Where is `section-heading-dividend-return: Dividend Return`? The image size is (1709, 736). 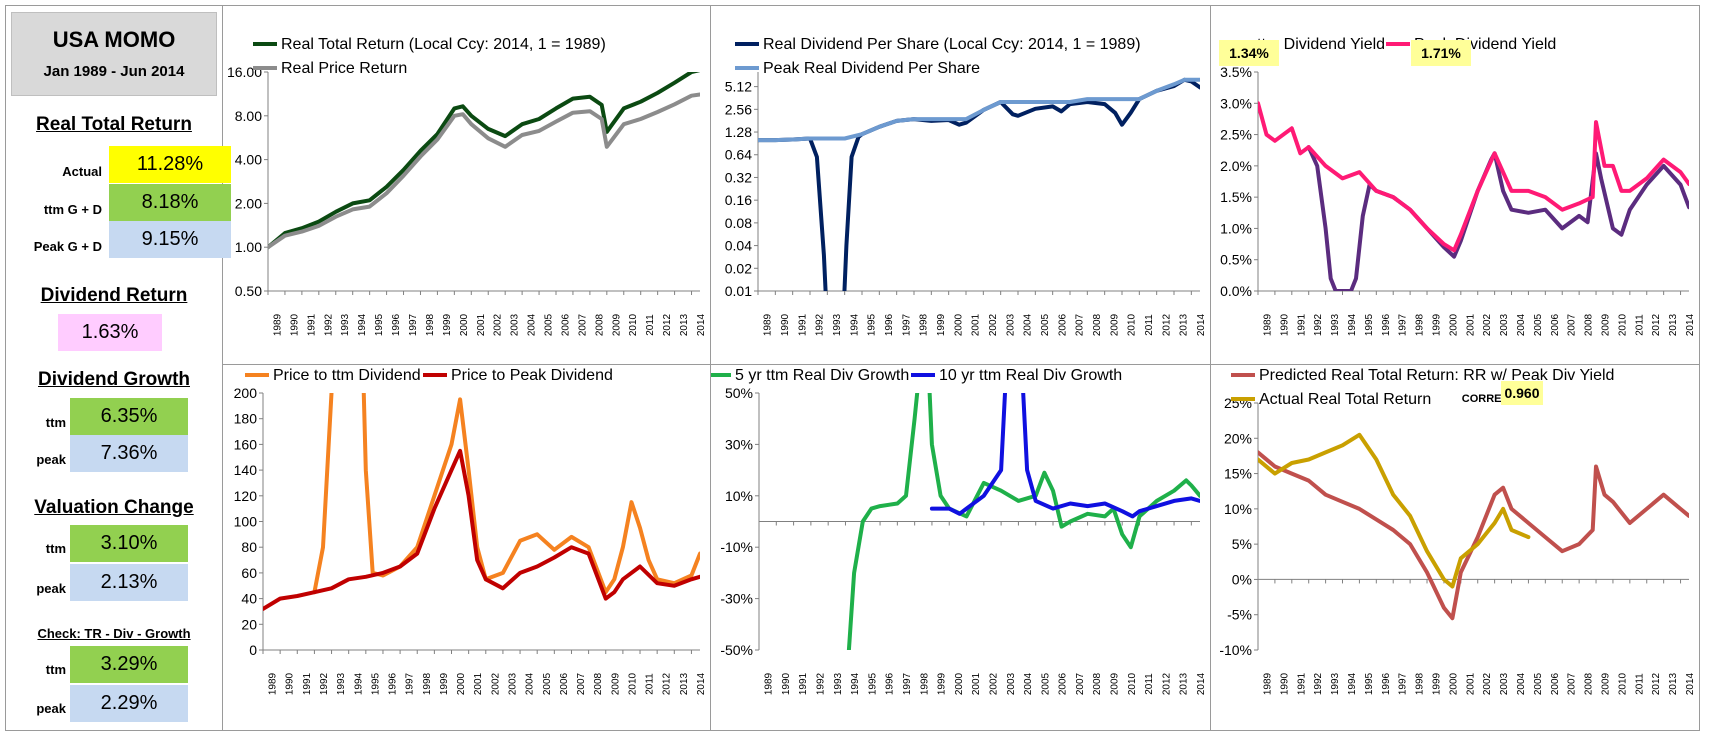 section-heading-dividend-return: Dividend Return is located at coordinates (114, 295).